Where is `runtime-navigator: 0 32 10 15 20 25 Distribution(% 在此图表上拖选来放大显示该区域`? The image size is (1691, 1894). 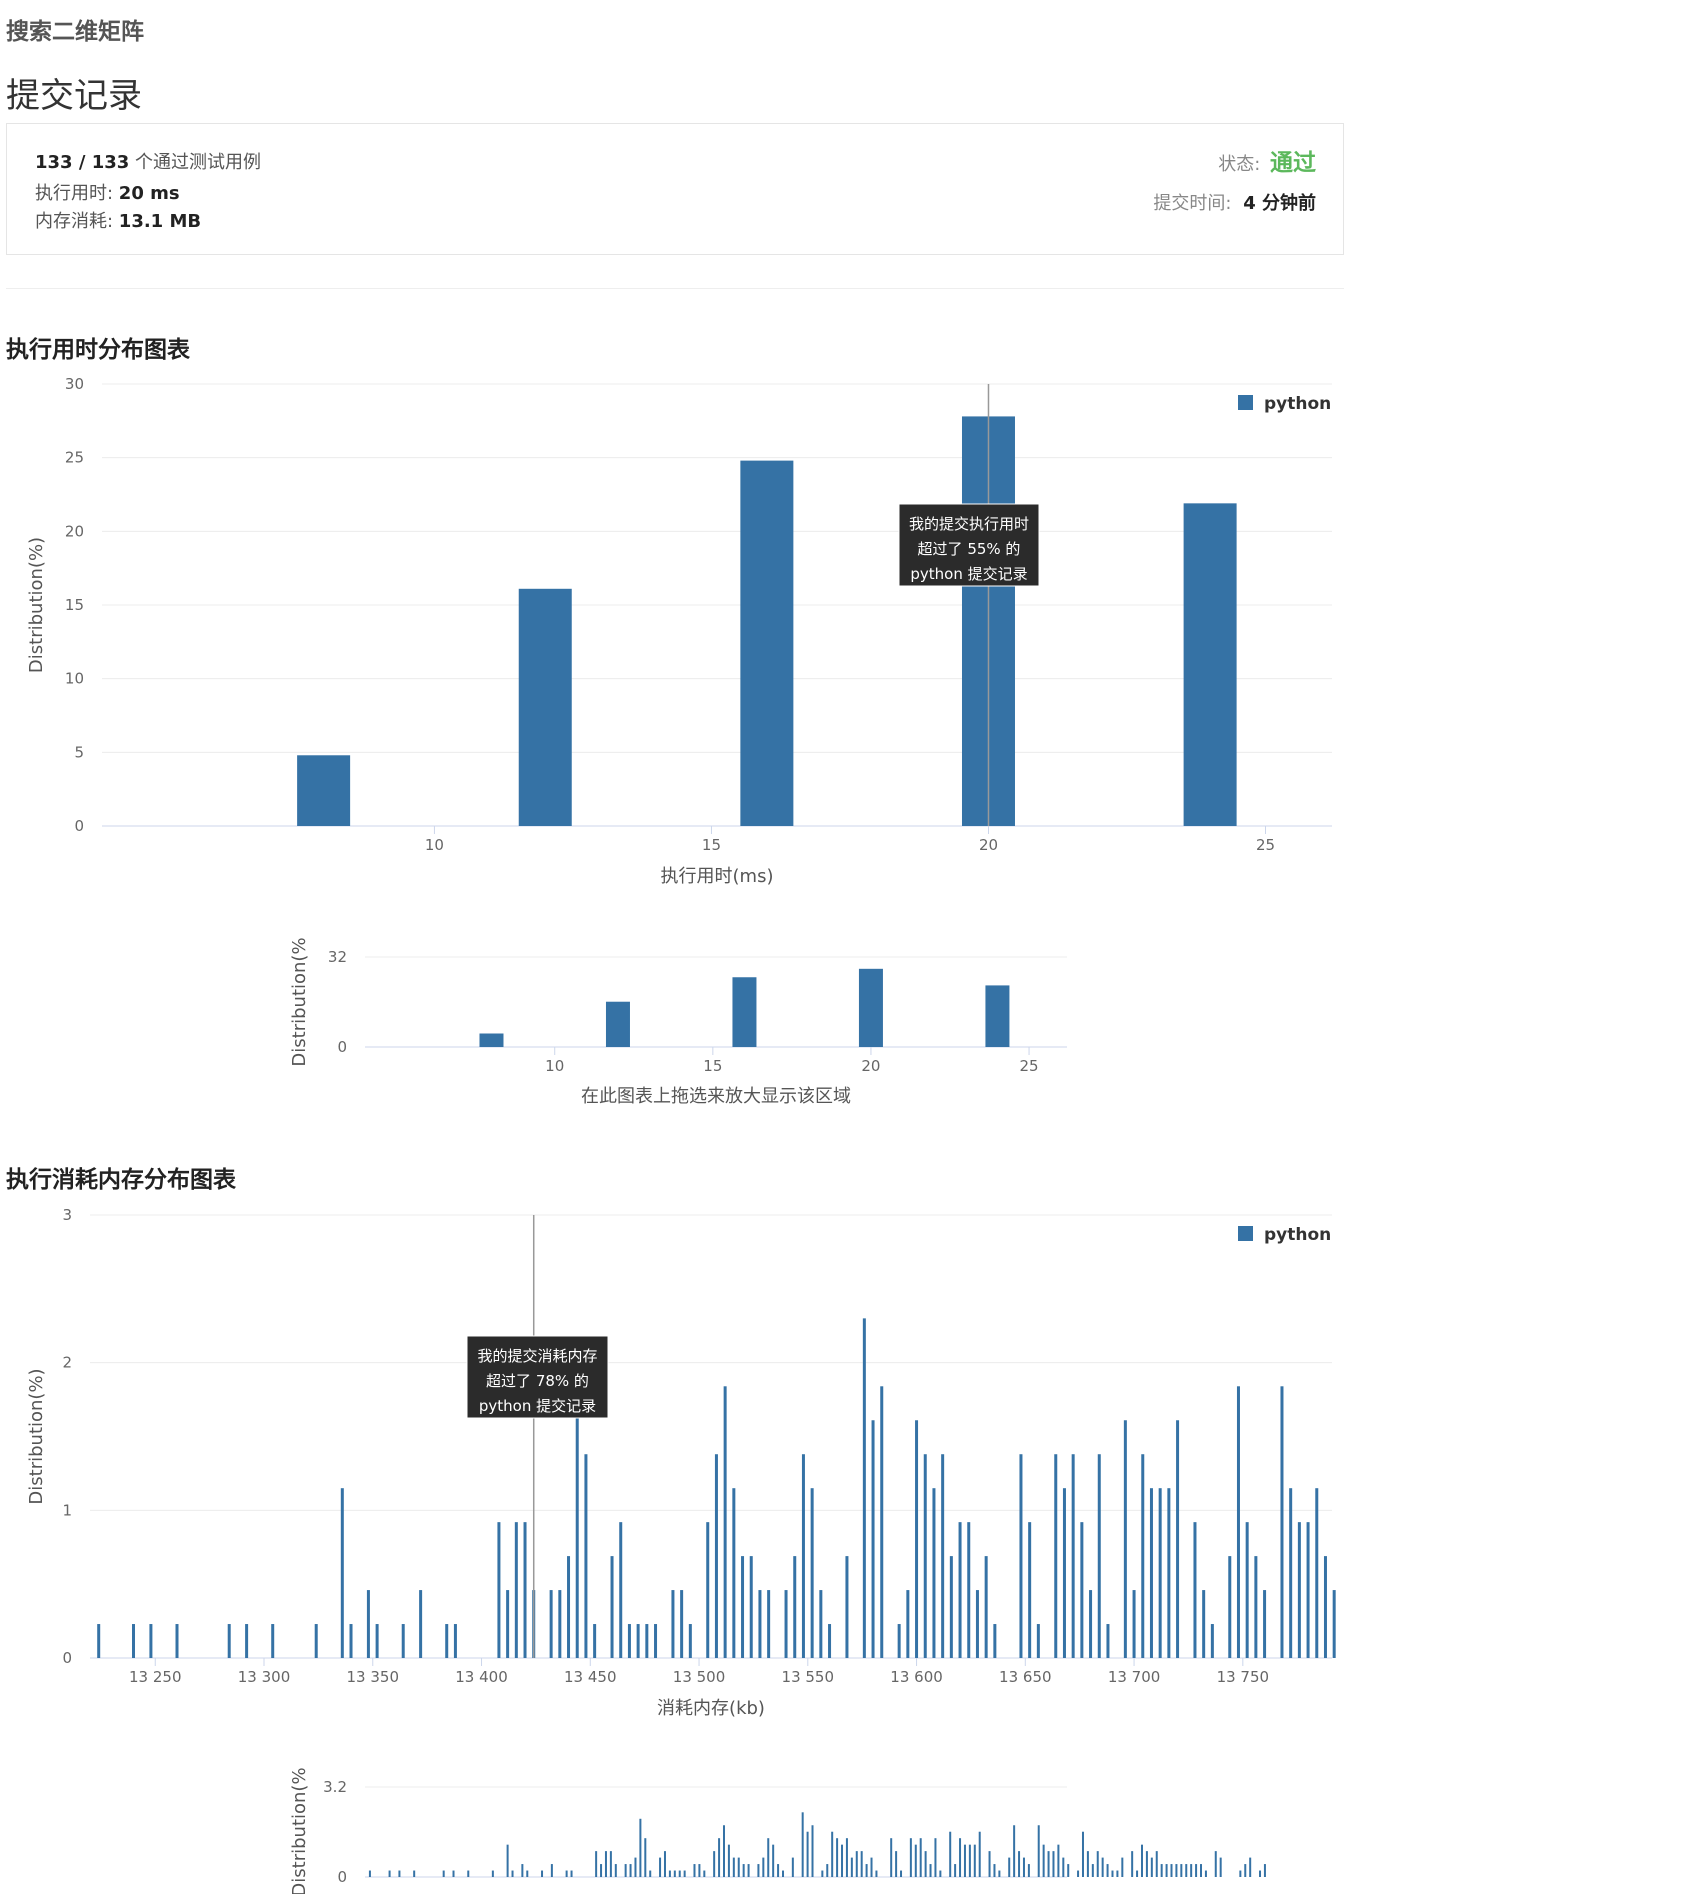 runtime-navigator: 0 32 10 15 20 25 Distribution(% 在此图表上拖选来放大显示该区域 is located at coordinates (678, 1022).